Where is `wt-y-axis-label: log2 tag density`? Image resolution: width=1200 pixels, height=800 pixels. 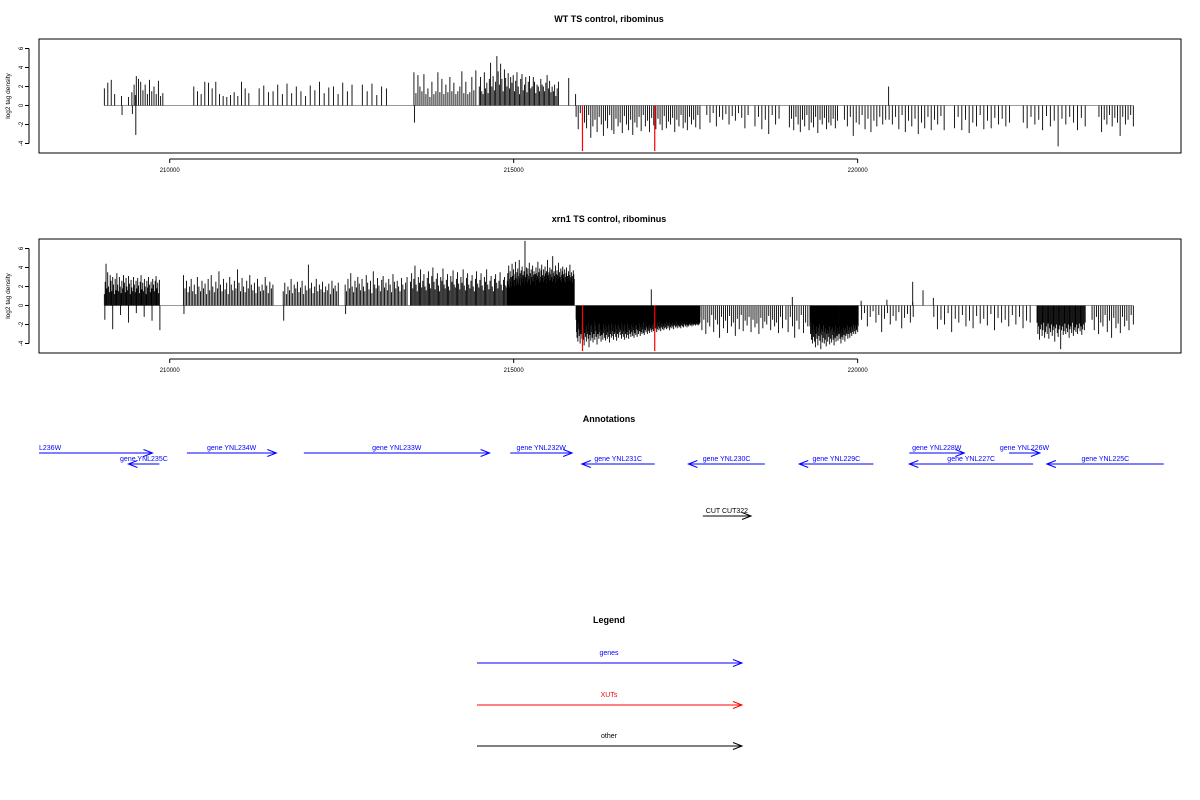 wt-y-axis-label: log2 tag density is located at coordinates (8, 95).